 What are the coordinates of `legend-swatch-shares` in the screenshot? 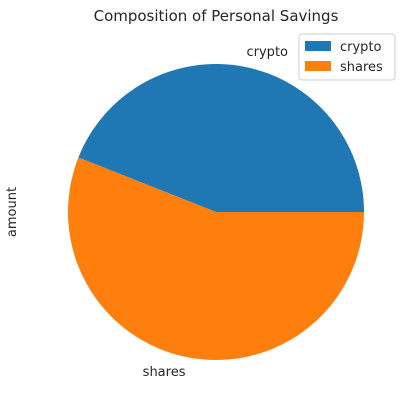 It's located at (318, 66).